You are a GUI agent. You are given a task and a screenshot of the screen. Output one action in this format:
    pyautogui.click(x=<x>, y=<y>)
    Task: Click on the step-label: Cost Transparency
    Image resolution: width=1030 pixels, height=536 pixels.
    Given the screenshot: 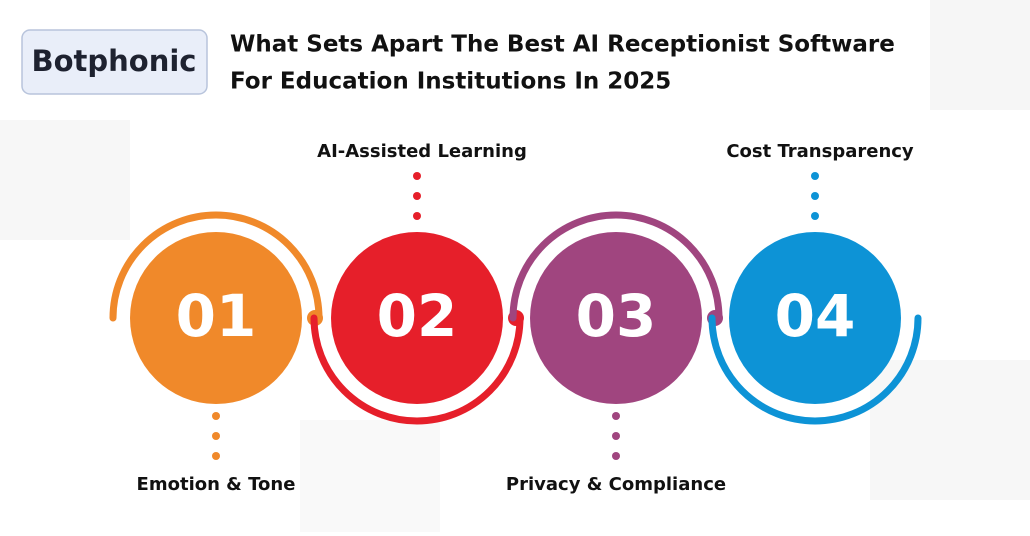 What is the action you would take?
    pyautogui.click(x=820, y=151)
    